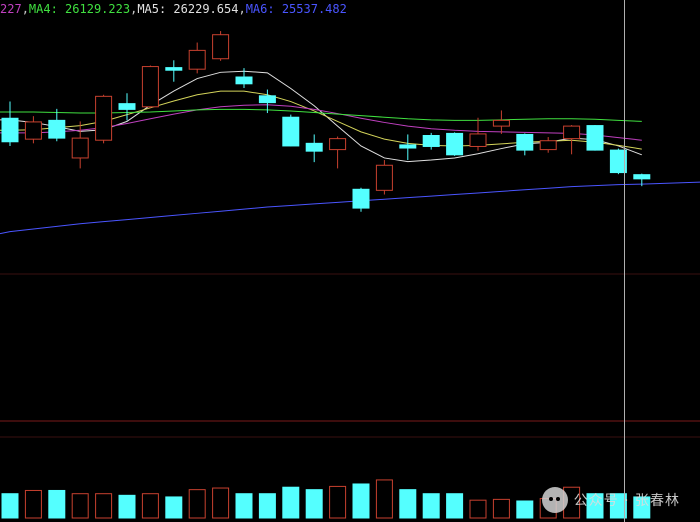  Describe the element at coordinates (296, 9) in the screenshot. I see `ma6-legend: MA6: 25537.482` at that location.